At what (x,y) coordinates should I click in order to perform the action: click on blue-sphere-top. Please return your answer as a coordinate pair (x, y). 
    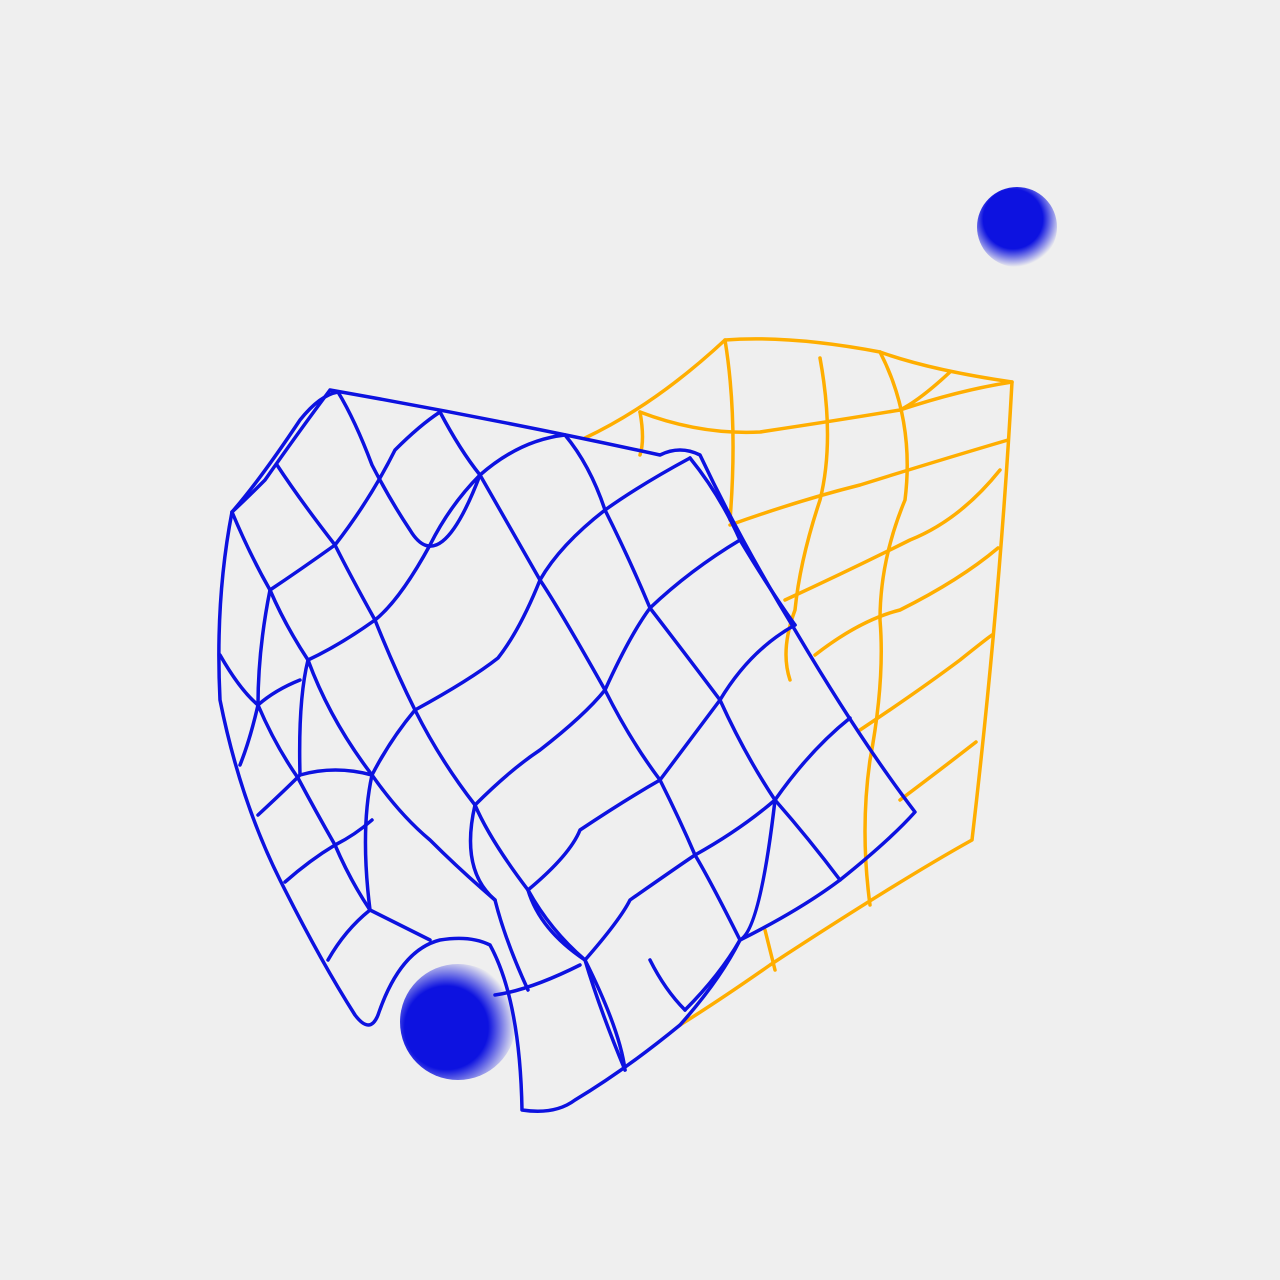
    Looking at the image, I should click on (1017, 227).